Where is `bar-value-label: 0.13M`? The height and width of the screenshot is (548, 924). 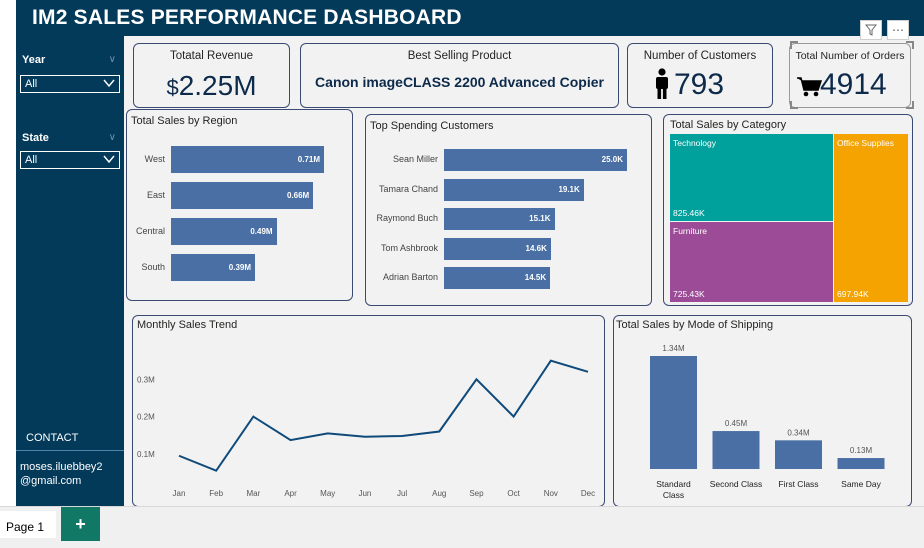 bar-value-label: 0.13M is located at coordinates (861, 450).